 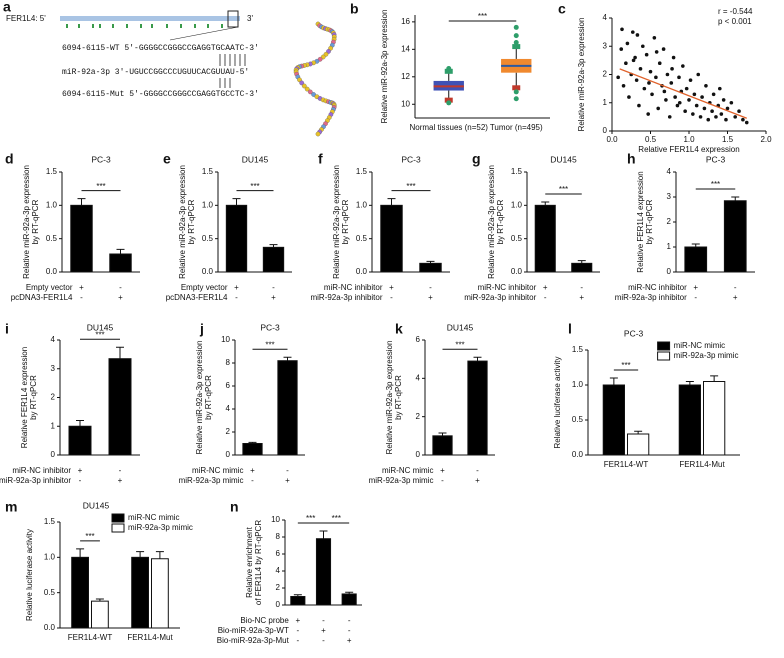 I want to click on panel-letter: i, so click(x=7, y=329).